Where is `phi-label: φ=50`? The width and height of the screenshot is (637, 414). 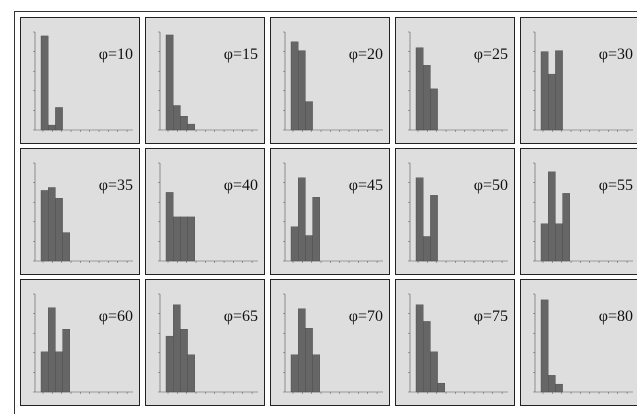
phi-label: φ=50 is located at coordinates (491, 186).